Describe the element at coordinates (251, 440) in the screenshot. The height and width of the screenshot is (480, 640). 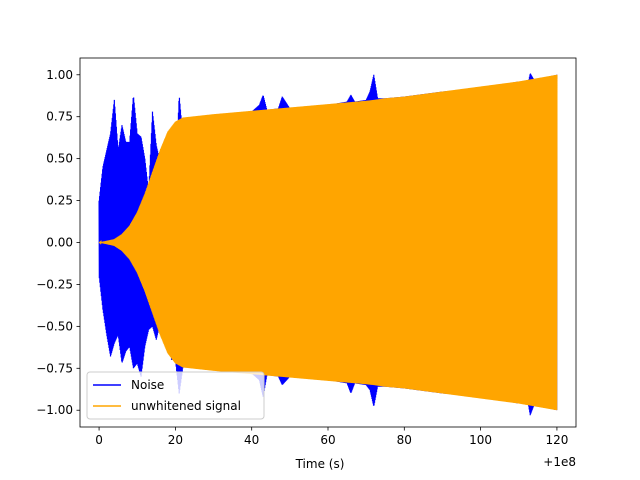
I see `x-tick-label: 40` at that location.